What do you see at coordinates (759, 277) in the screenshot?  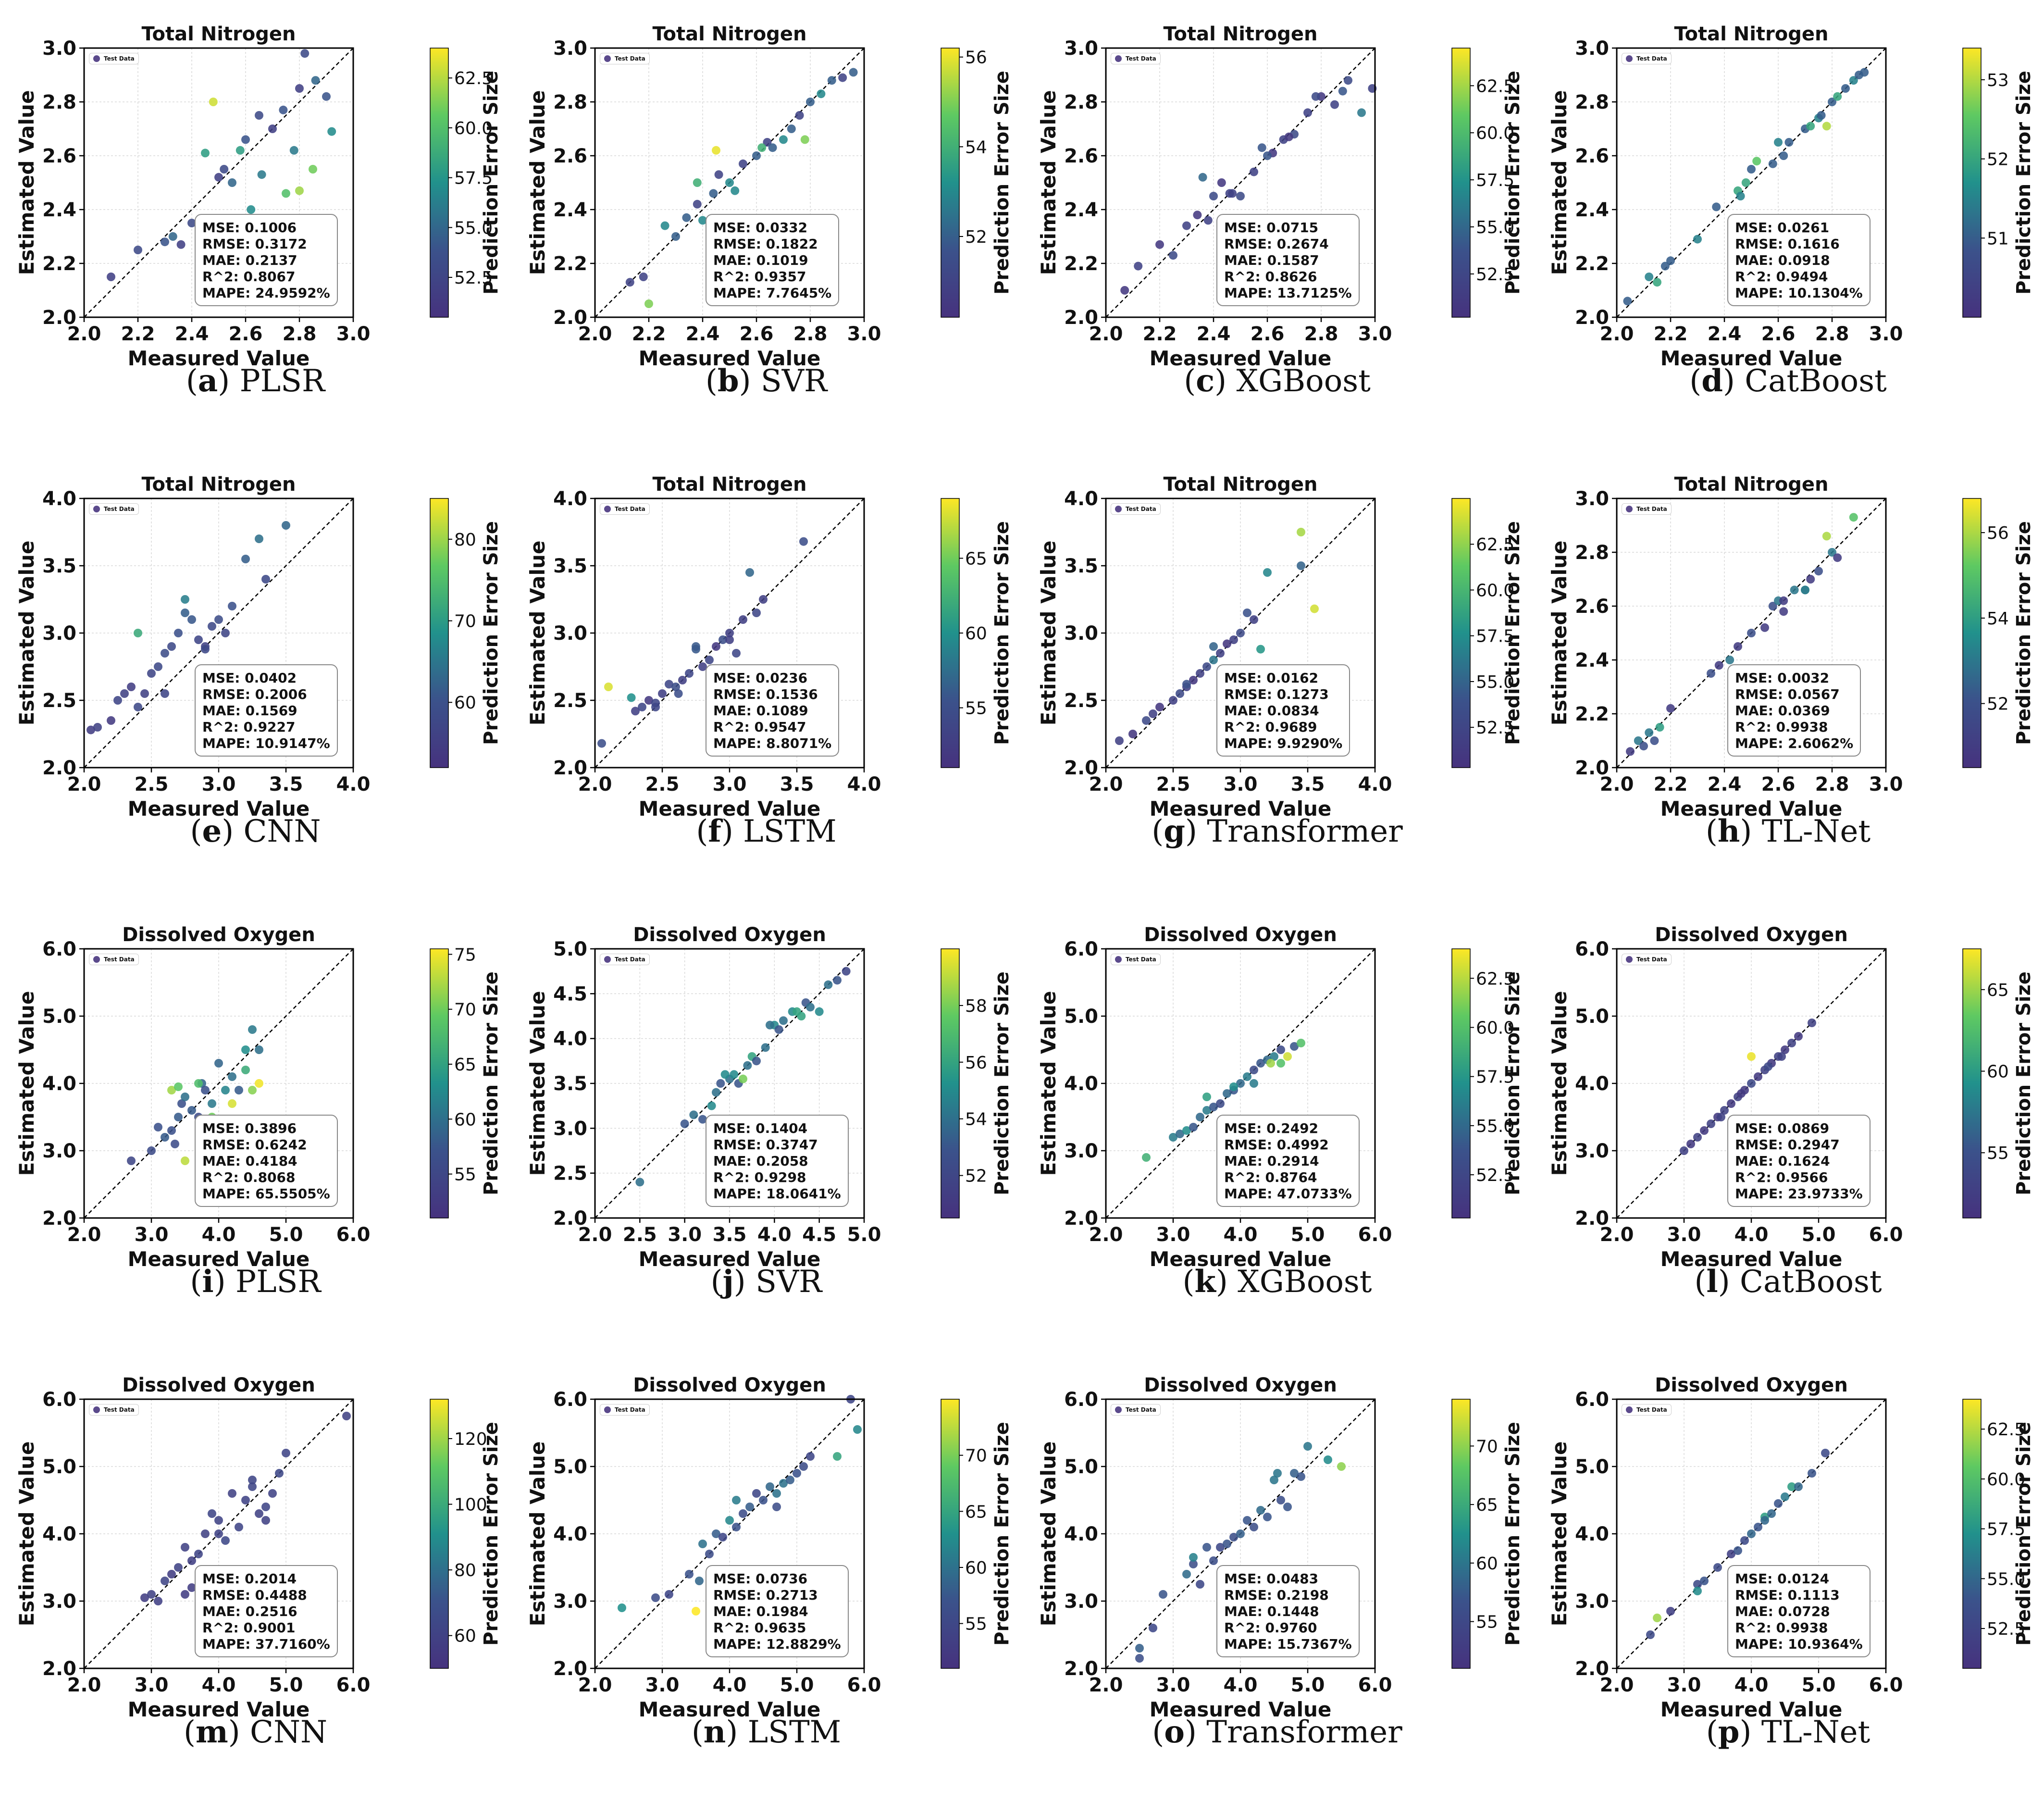 I see `stat-r2: R^2: 0.9357` at bounding box center [759, 277].